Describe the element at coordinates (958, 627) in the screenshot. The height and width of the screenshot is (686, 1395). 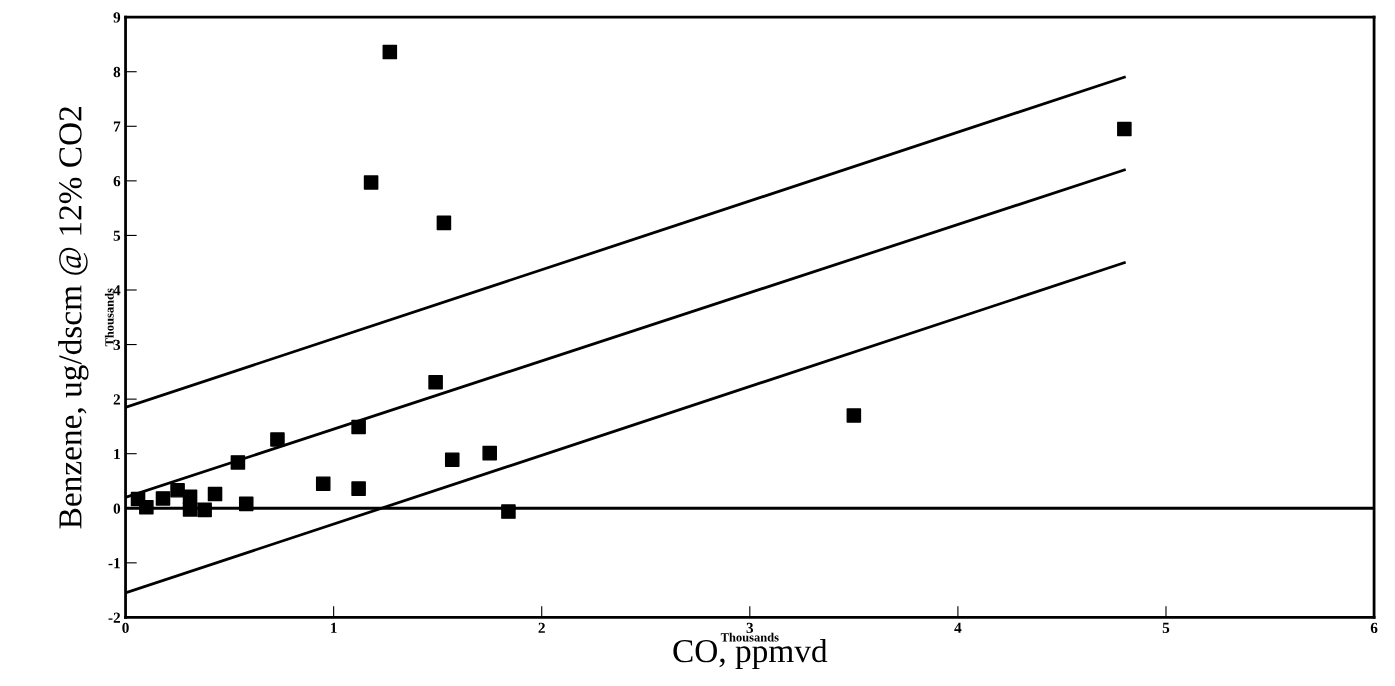
I see `x-tick-label: 4` at that location.